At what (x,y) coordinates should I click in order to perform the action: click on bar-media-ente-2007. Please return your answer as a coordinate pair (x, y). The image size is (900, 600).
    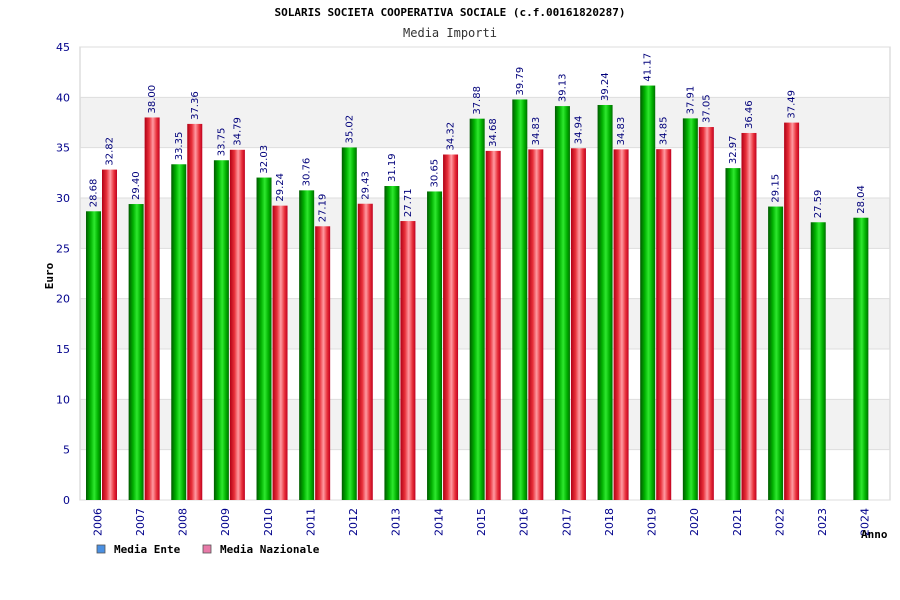
    Looking at the image, I should click on (136, 352).